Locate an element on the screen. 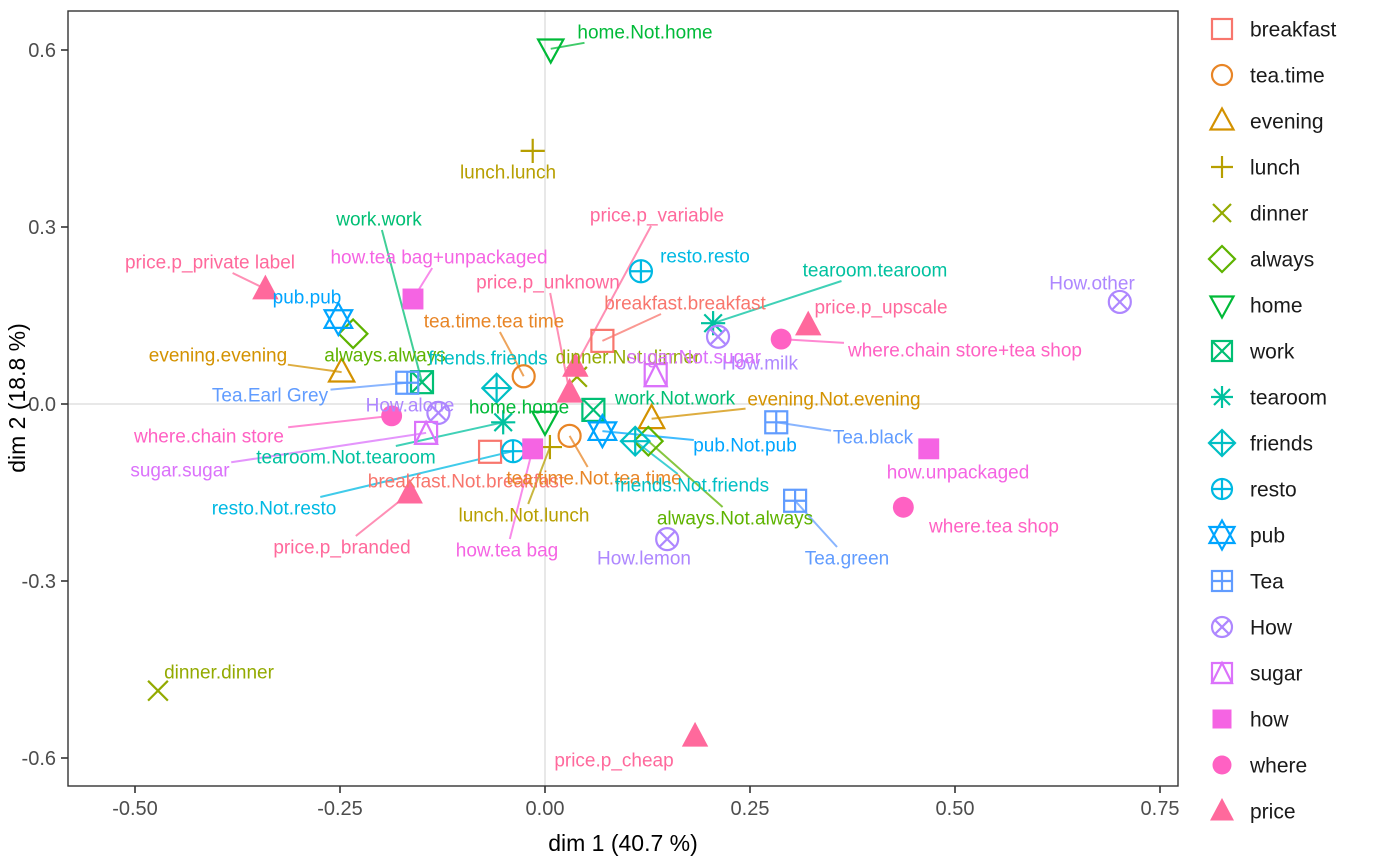 The image size is (1400, 866). point-label: always.always is located at coordinates (384, 355).